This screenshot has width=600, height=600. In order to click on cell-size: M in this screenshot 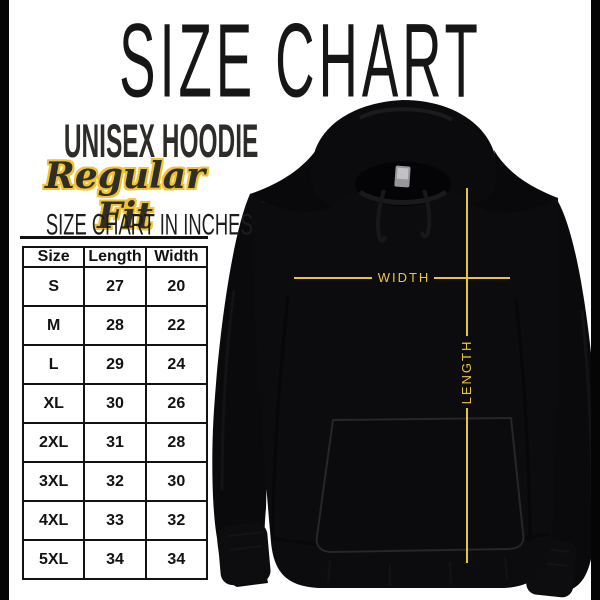, I will do `click(53, 325)`.